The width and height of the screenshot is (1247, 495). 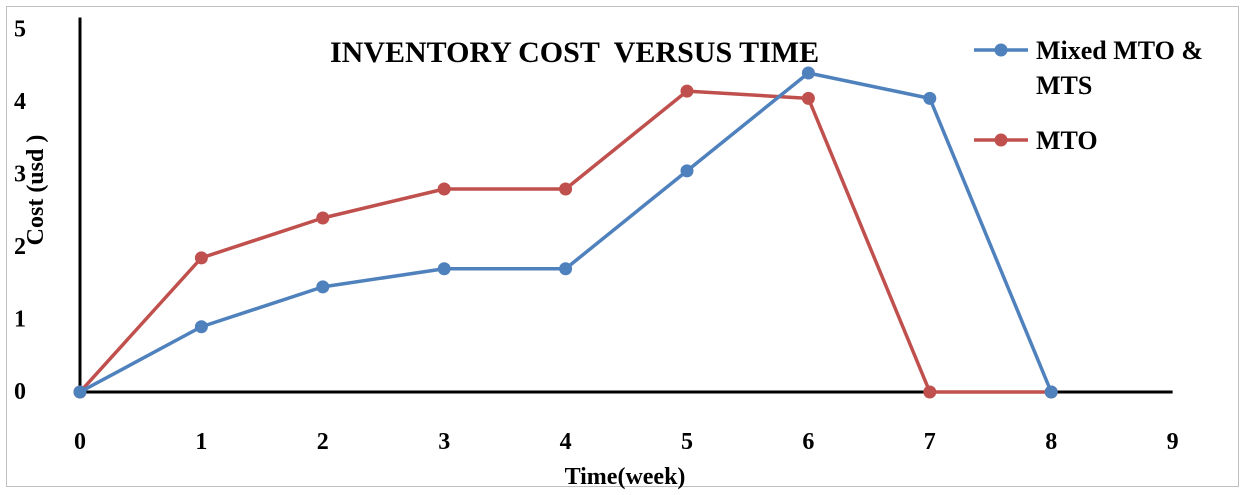 I want to click on y-tick-label: 1, so click(x=20, y=320).